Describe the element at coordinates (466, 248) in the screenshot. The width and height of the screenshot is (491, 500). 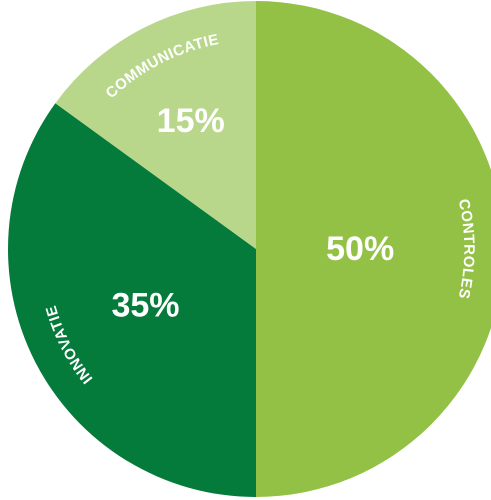
I see `category-label-controles: CONTROLES` at that location.